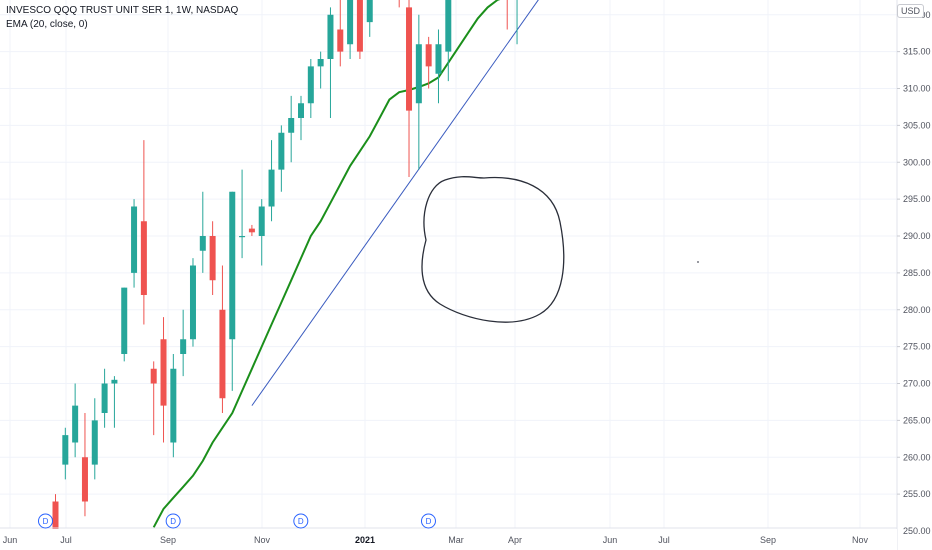  I want to click on time-tick-label: Mar, so click(456, 540).